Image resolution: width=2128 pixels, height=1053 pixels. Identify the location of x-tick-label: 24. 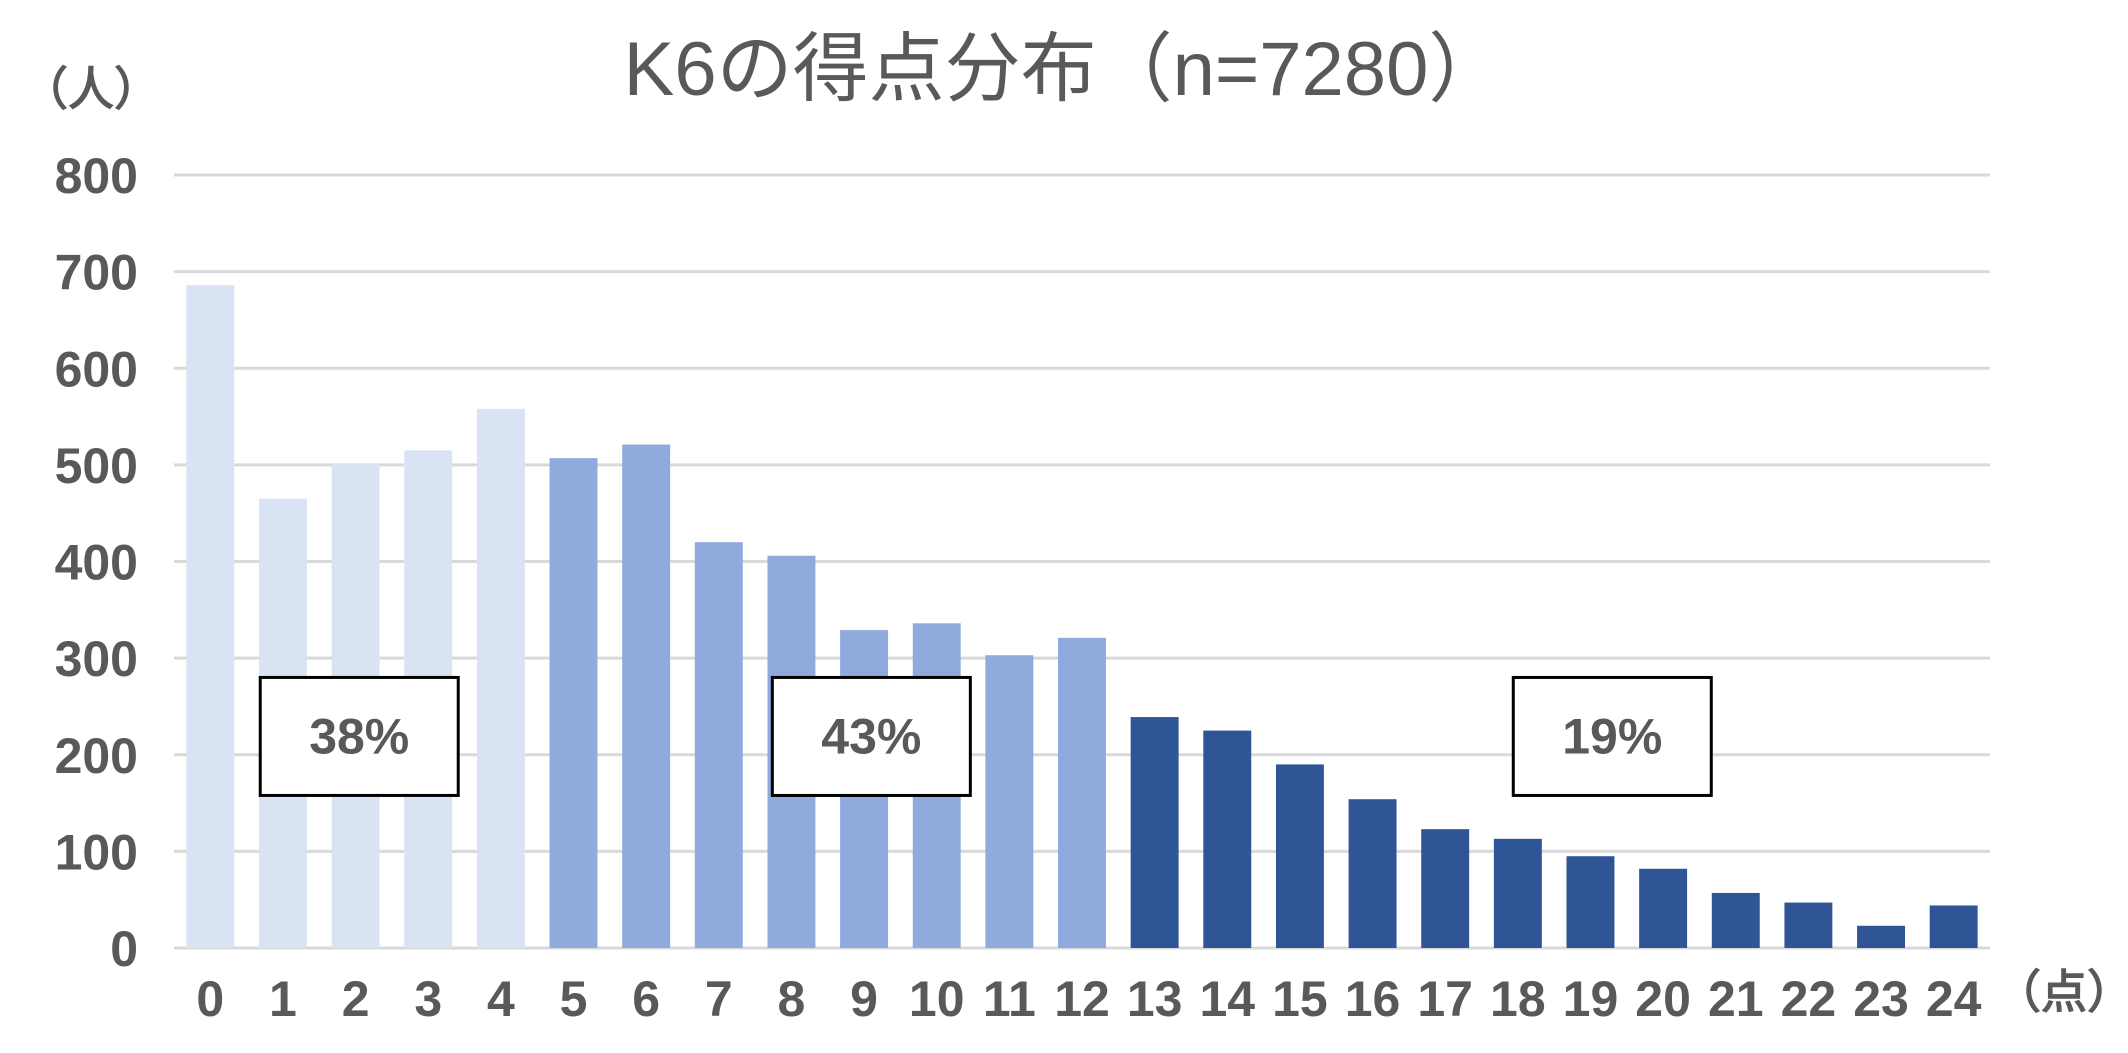
(1954, 999).